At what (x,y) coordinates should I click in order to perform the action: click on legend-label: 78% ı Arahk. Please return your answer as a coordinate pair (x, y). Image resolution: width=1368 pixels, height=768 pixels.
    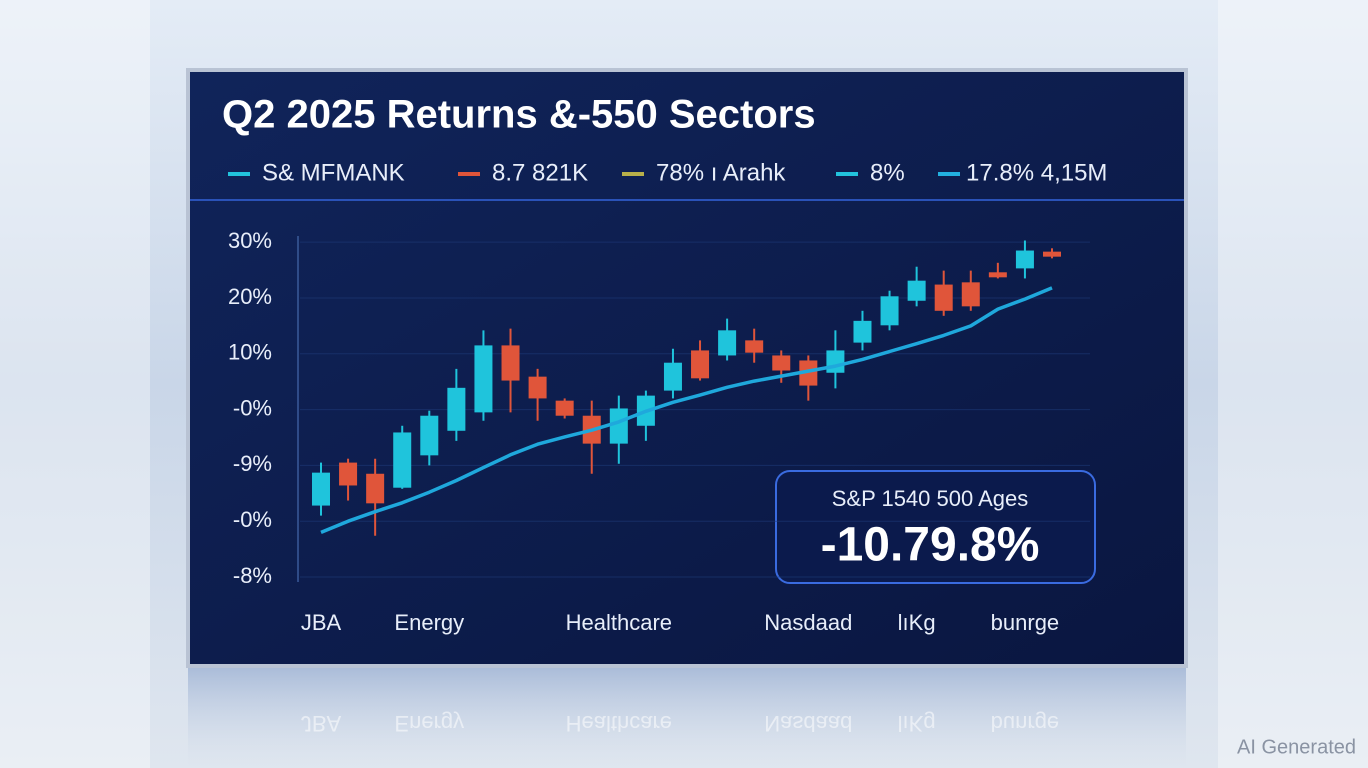
    Looking at the image, I should click on (721, 172).